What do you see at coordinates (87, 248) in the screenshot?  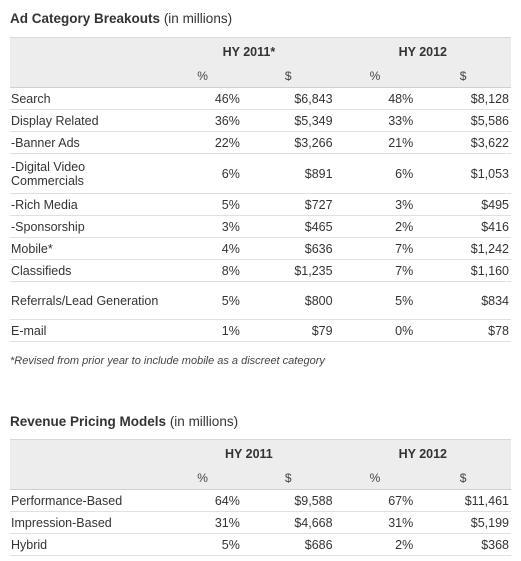 I see `row-label: Mobile*` at bounding box center [87, 248].